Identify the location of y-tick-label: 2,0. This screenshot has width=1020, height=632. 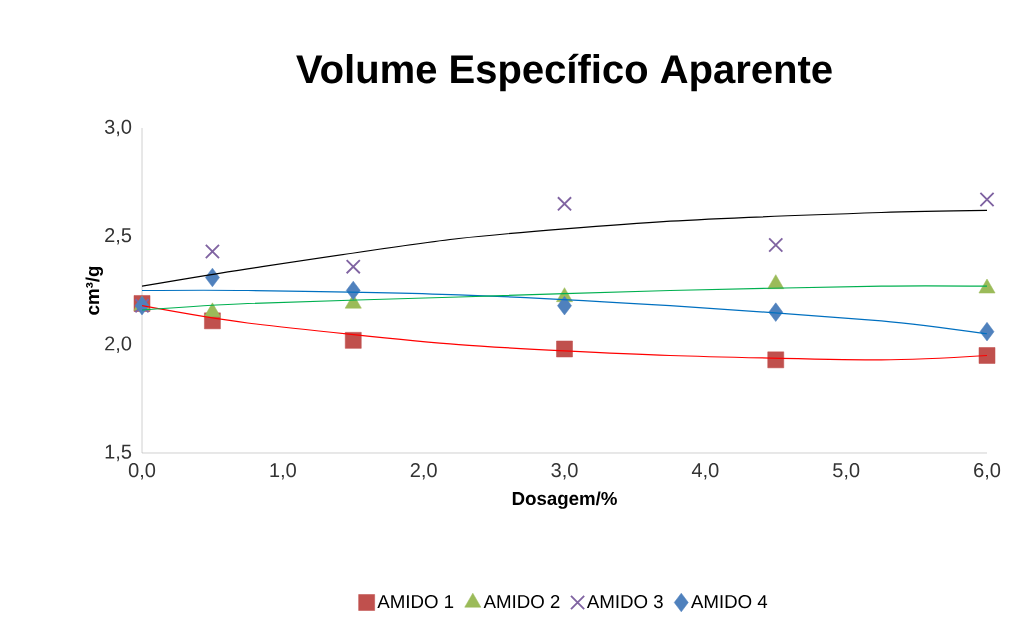
(118, 344).